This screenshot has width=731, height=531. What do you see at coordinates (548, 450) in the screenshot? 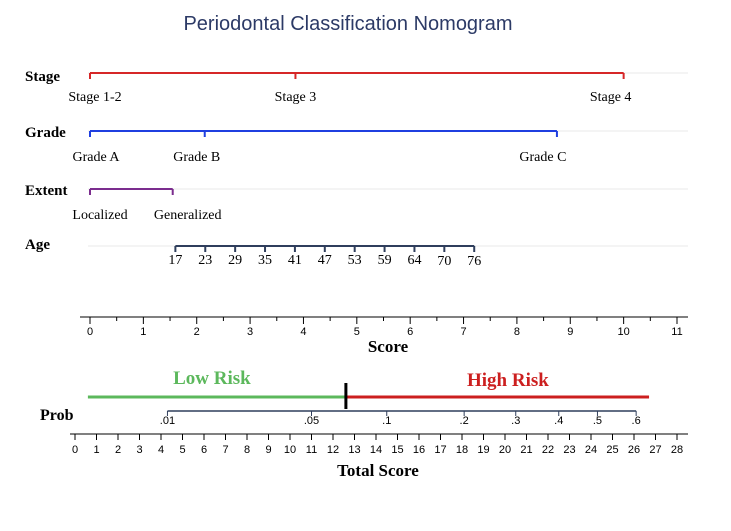
I see `total-score-axis-tick-label: 22` at bounding box center [548, 450].